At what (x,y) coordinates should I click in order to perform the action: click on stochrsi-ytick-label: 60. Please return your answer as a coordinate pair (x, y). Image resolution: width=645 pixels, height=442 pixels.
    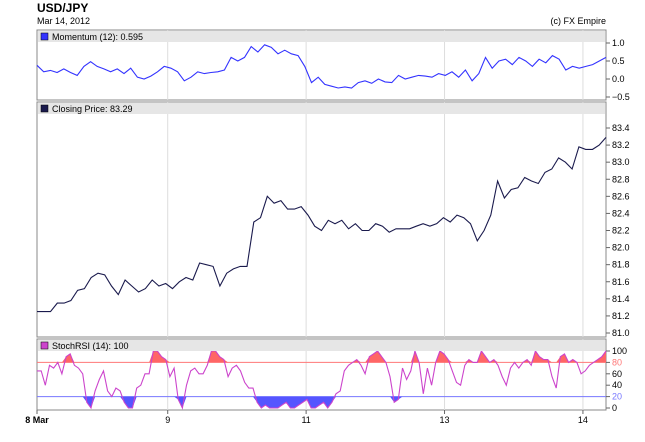
    Looking at the image, I should click on (617, 374).